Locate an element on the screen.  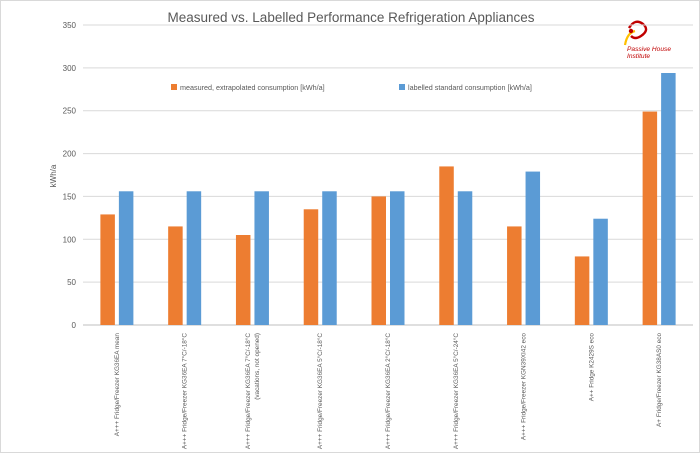
y-tick-label: 200 is located at coordinates (70, 154).